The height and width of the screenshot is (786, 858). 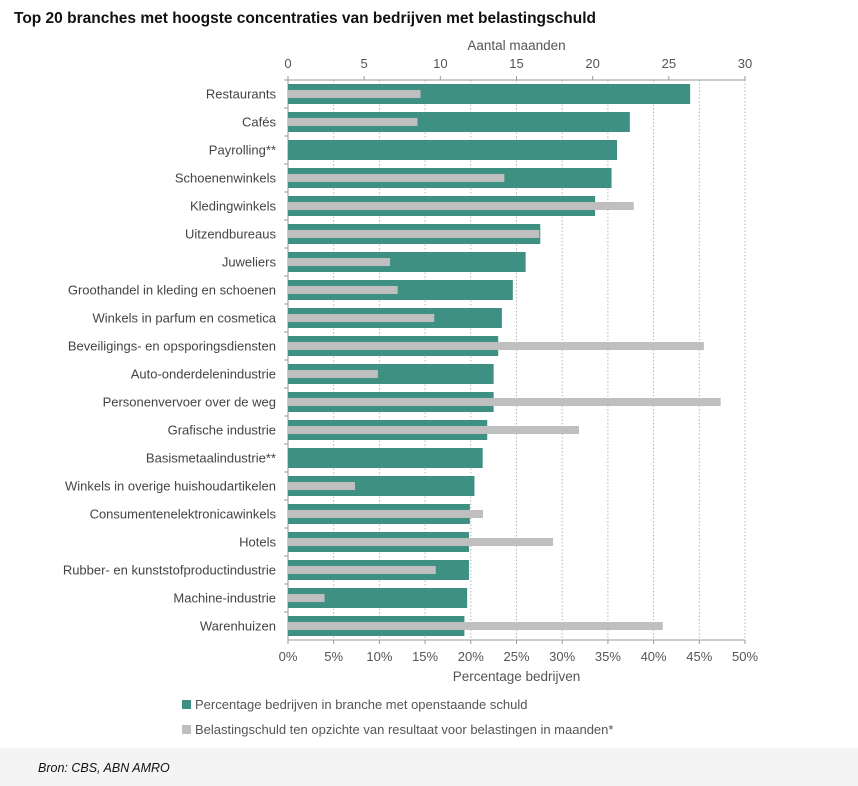 What do you see at coordinates (516, 656) in the screenshot?
I see `bottom-tick-label: 25%` at bounding box center [516, 656].